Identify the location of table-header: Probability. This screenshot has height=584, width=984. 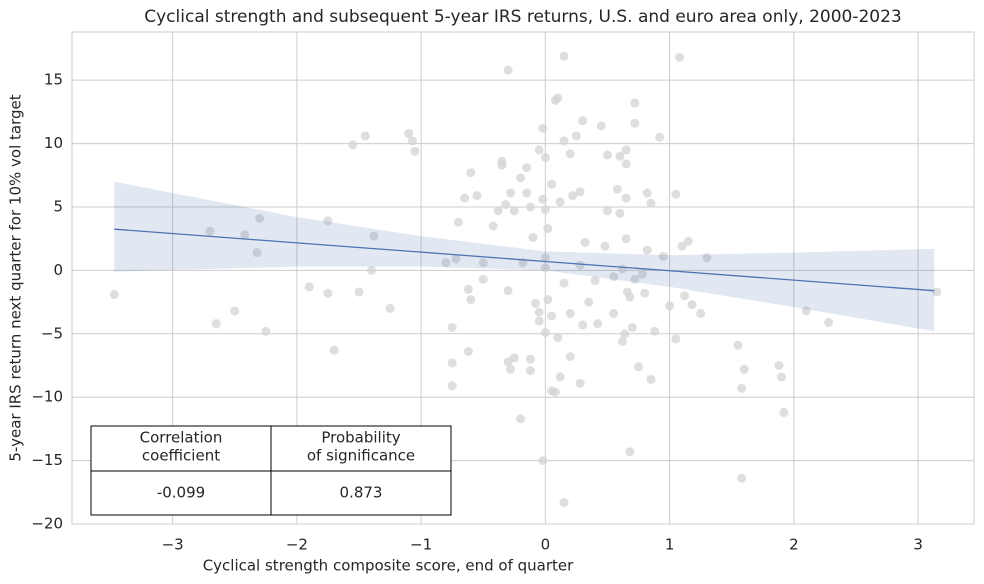
(360, 438).